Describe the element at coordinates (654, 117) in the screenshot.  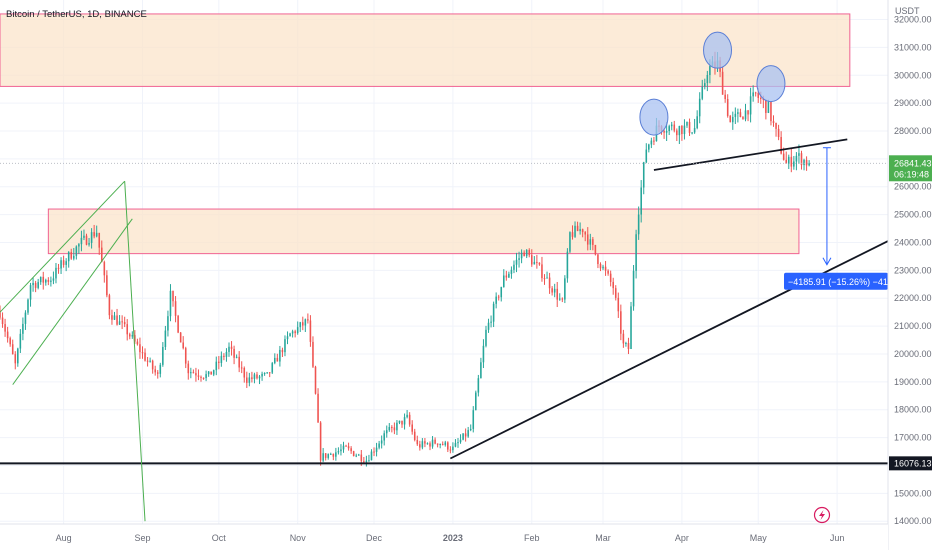
I see `left-shoulder-circle` at that location.